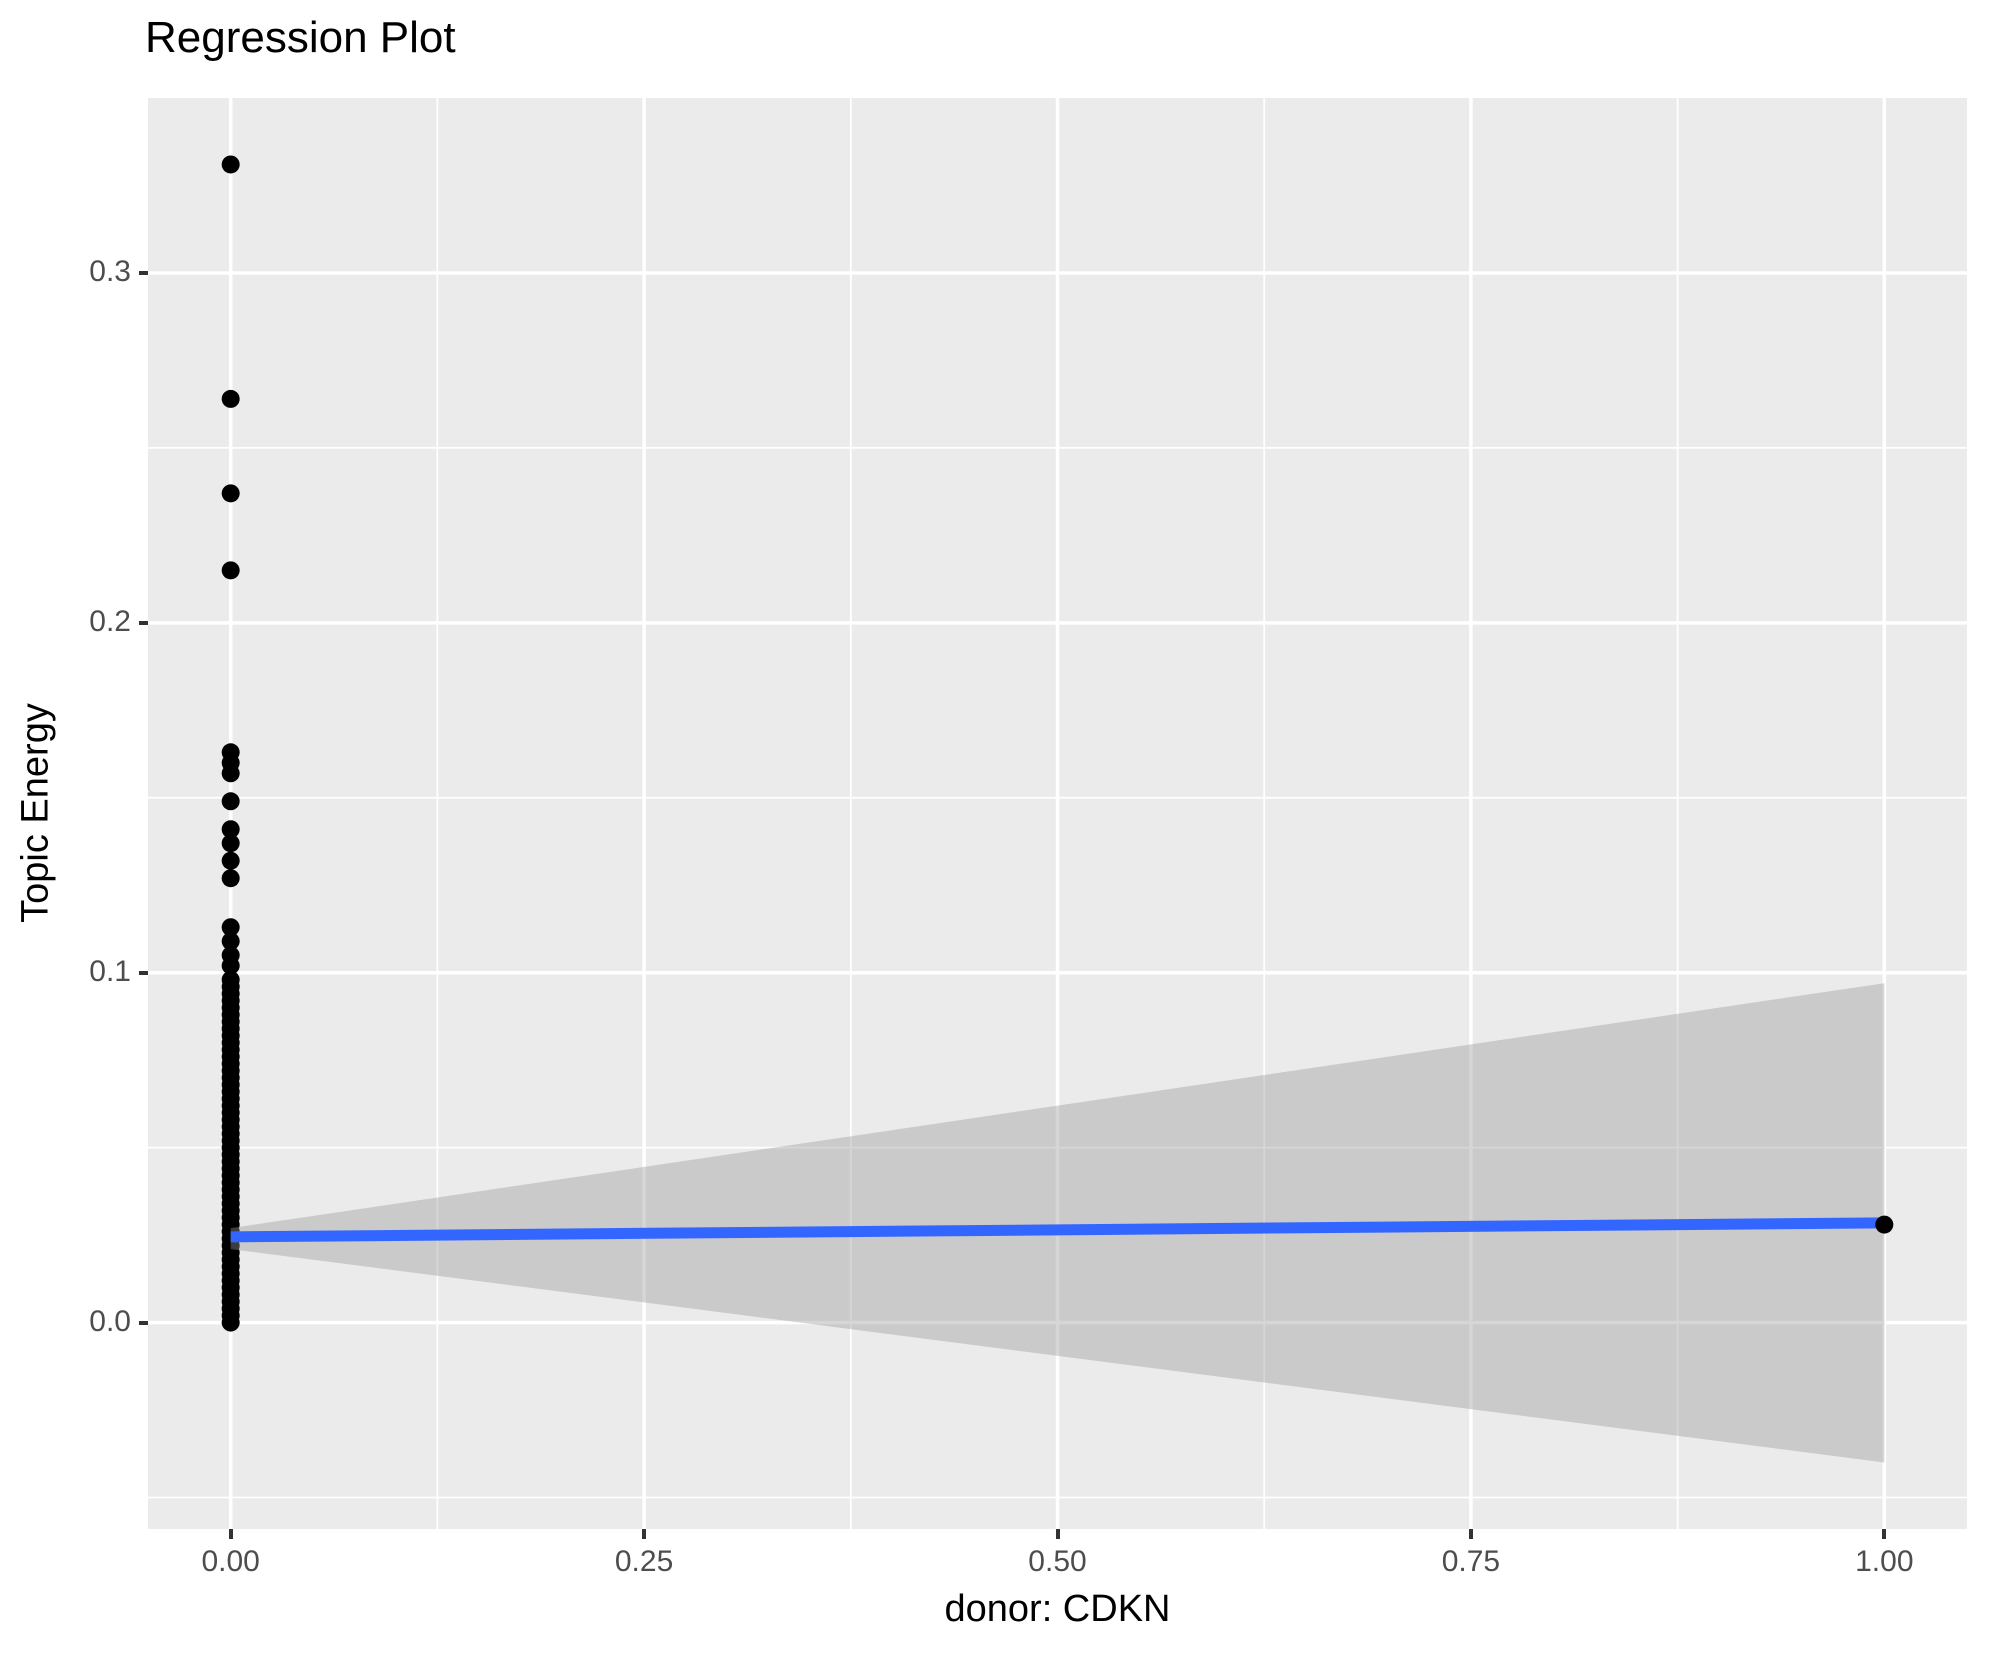  I want to click on y-axis-tick-label: 0.1, so click(110, 971).